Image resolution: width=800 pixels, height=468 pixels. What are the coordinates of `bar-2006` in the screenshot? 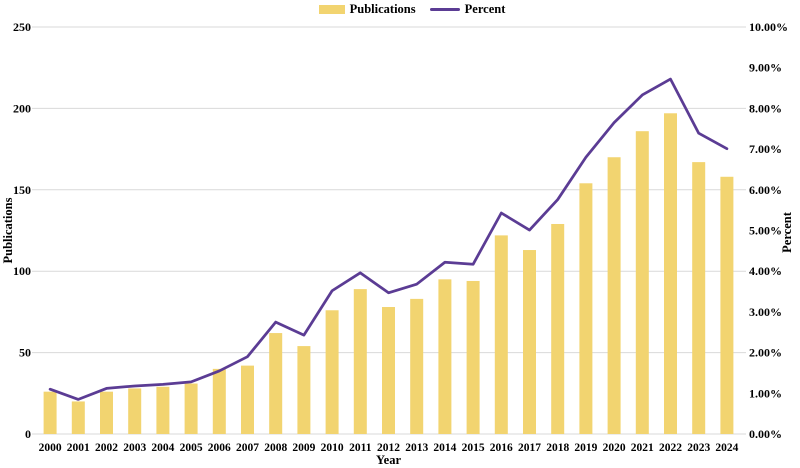 It's located at (219, 401).